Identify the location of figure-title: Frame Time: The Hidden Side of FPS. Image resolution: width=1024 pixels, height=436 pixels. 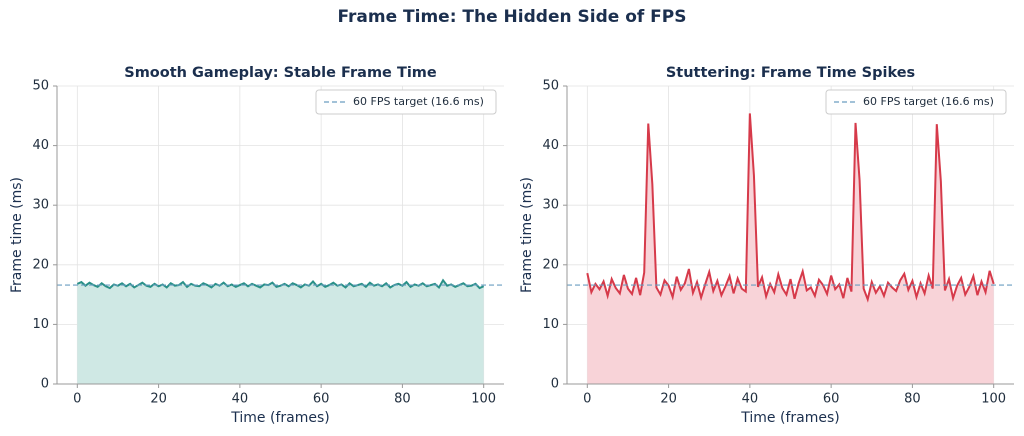
(511, 17).